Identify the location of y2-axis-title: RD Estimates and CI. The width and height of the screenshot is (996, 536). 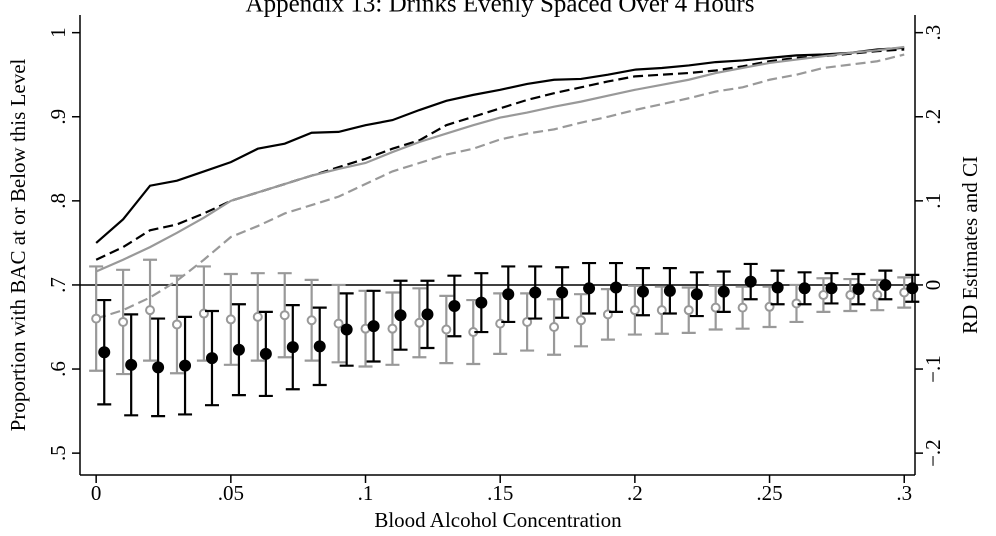
(970, 245).